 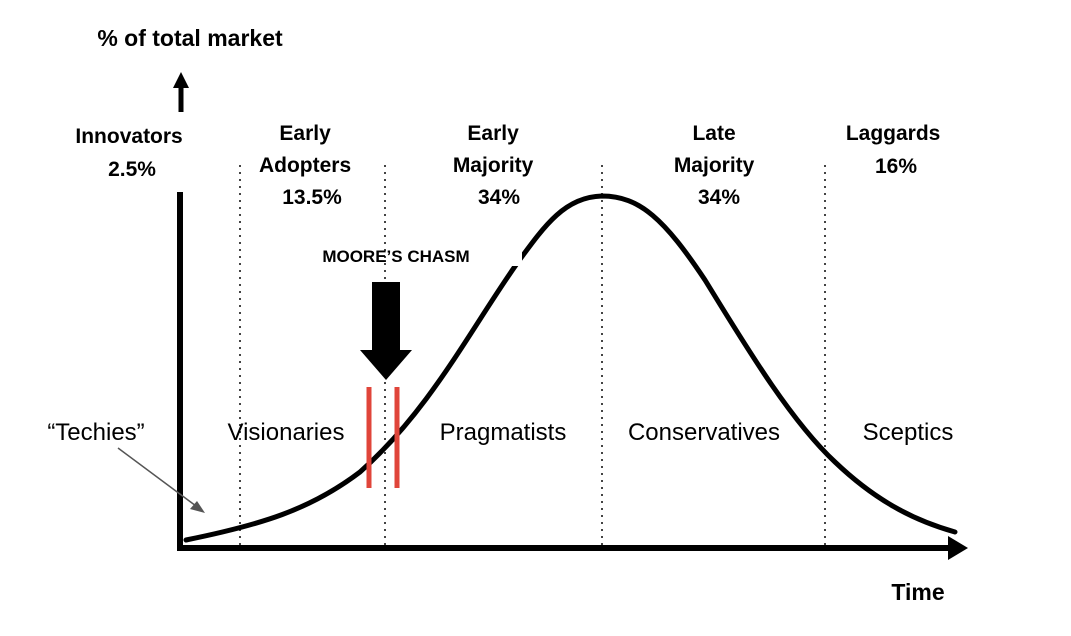 I want to click on category-late-majority-line-3: 34%, so click(x=719, y=197).